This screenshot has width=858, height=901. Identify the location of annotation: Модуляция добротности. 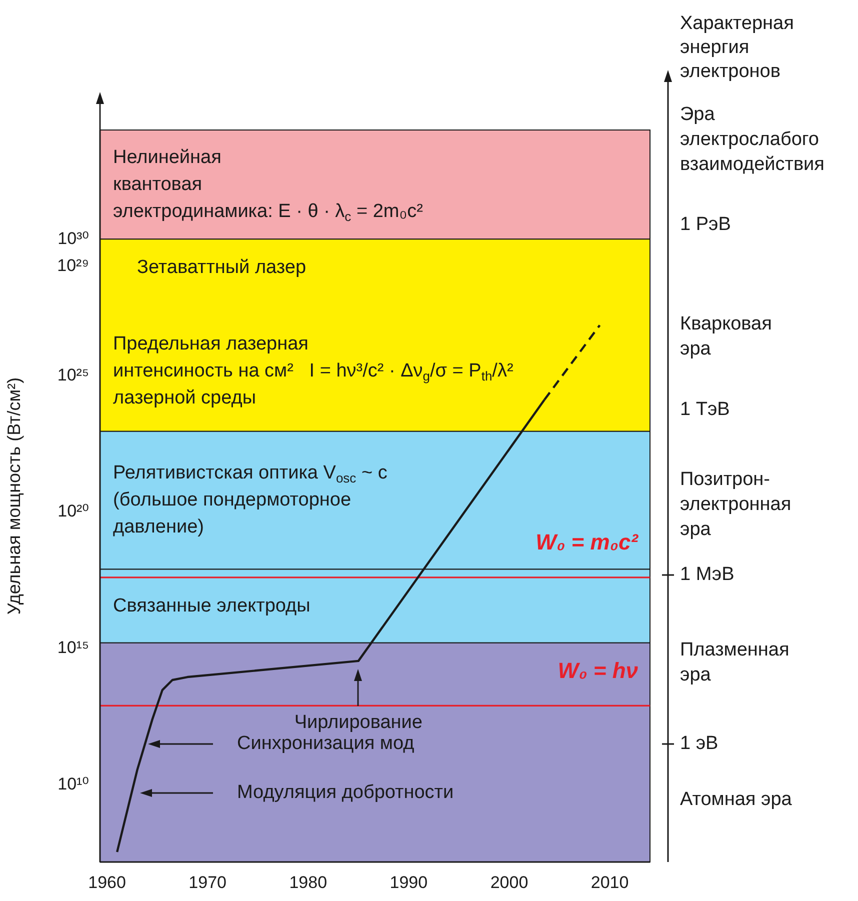
(345, 793).